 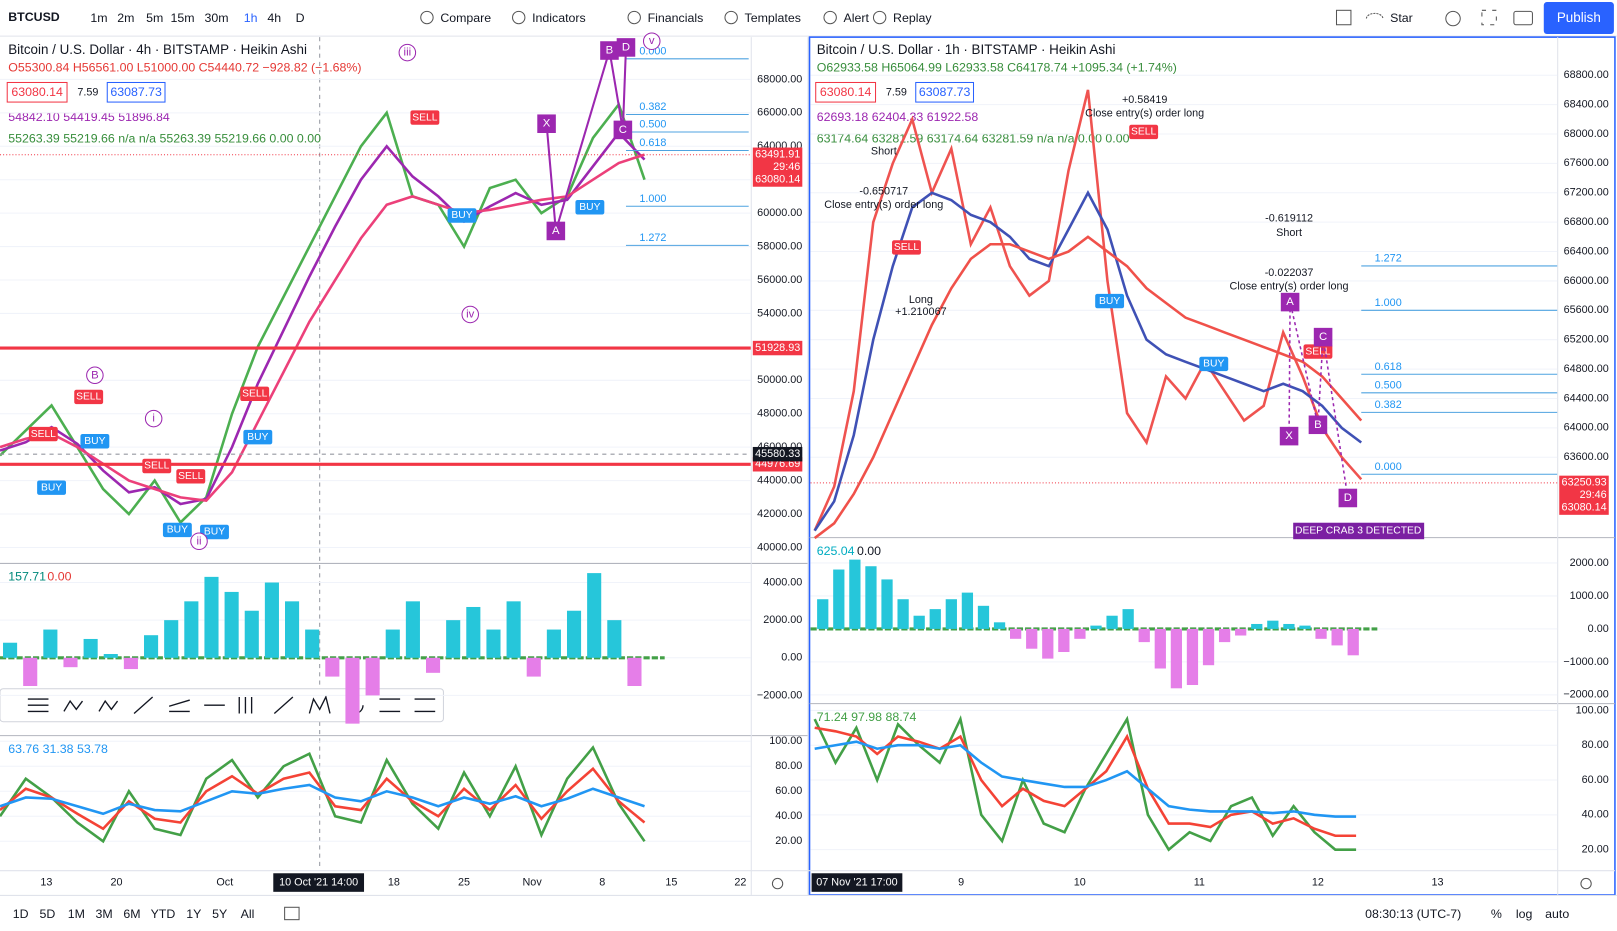 I want to click on toolbar-button: Financials, so click(x=676, y=18).